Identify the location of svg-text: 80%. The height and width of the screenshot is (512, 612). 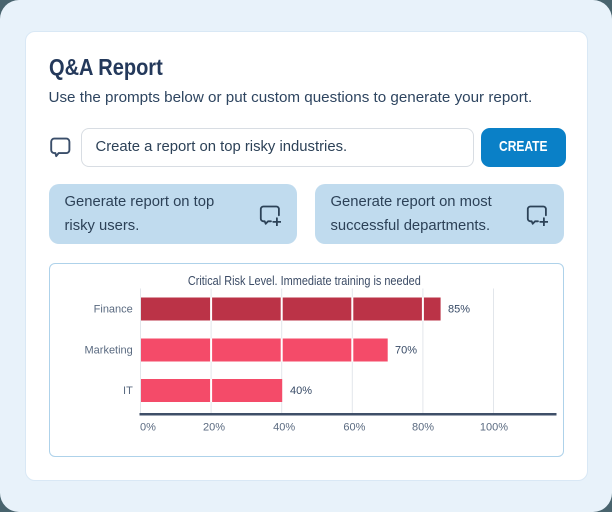
(422, 428).